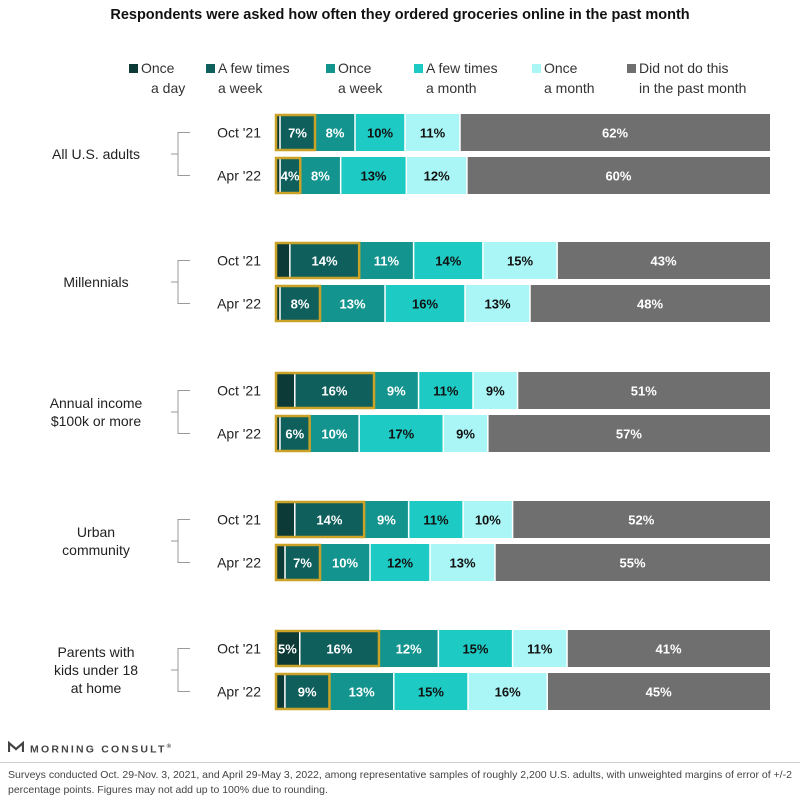 The width and height of the screenshot is (800, 800). I want to click on data-label: 8%, so click(300, 304).